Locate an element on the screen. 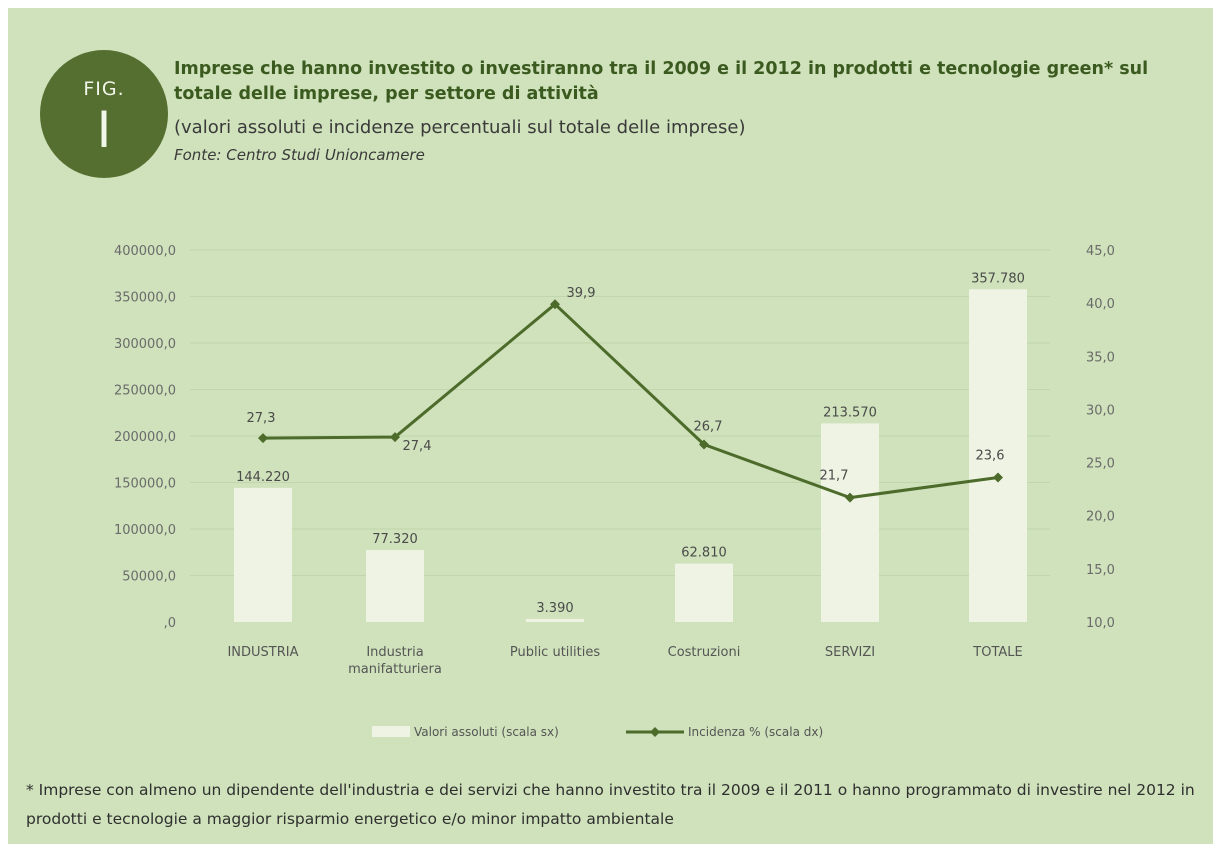  legend-line-label: Incidenza % (scala dx) is located at coordinates (755, 732).